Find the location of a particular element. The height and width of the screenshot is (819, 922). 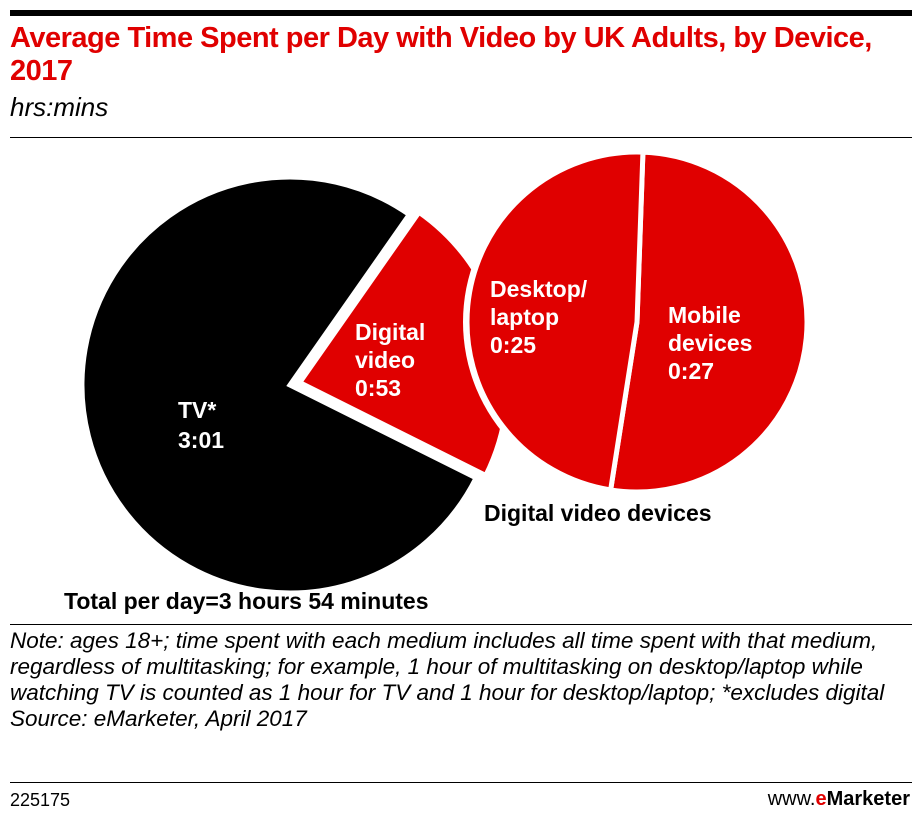

desktop-value: 0:25 is located at coordinates (513, 345).